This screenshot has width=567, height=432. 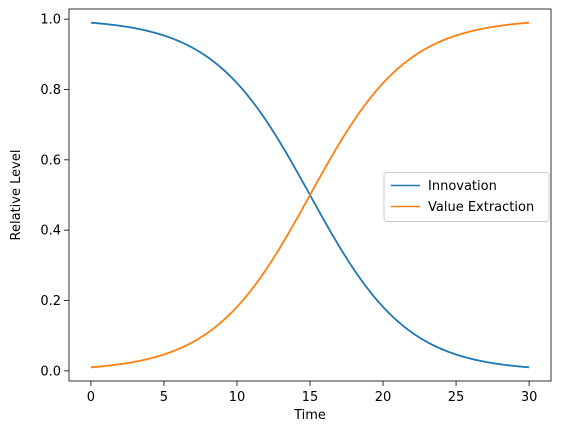 I want to click on x-tick-label: 15, so click(x=310, y=397).